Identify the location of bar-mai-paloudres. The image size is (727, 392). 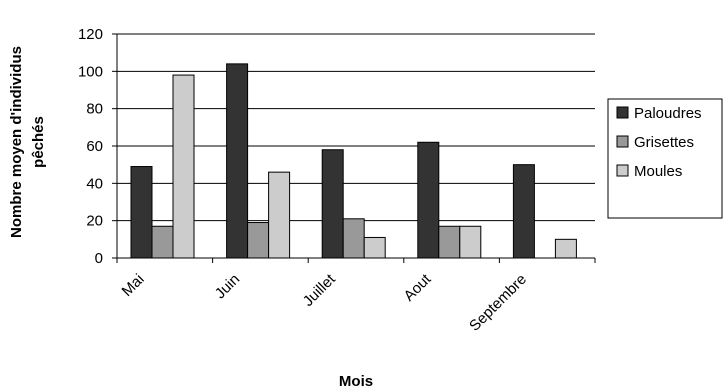
(141, 212).